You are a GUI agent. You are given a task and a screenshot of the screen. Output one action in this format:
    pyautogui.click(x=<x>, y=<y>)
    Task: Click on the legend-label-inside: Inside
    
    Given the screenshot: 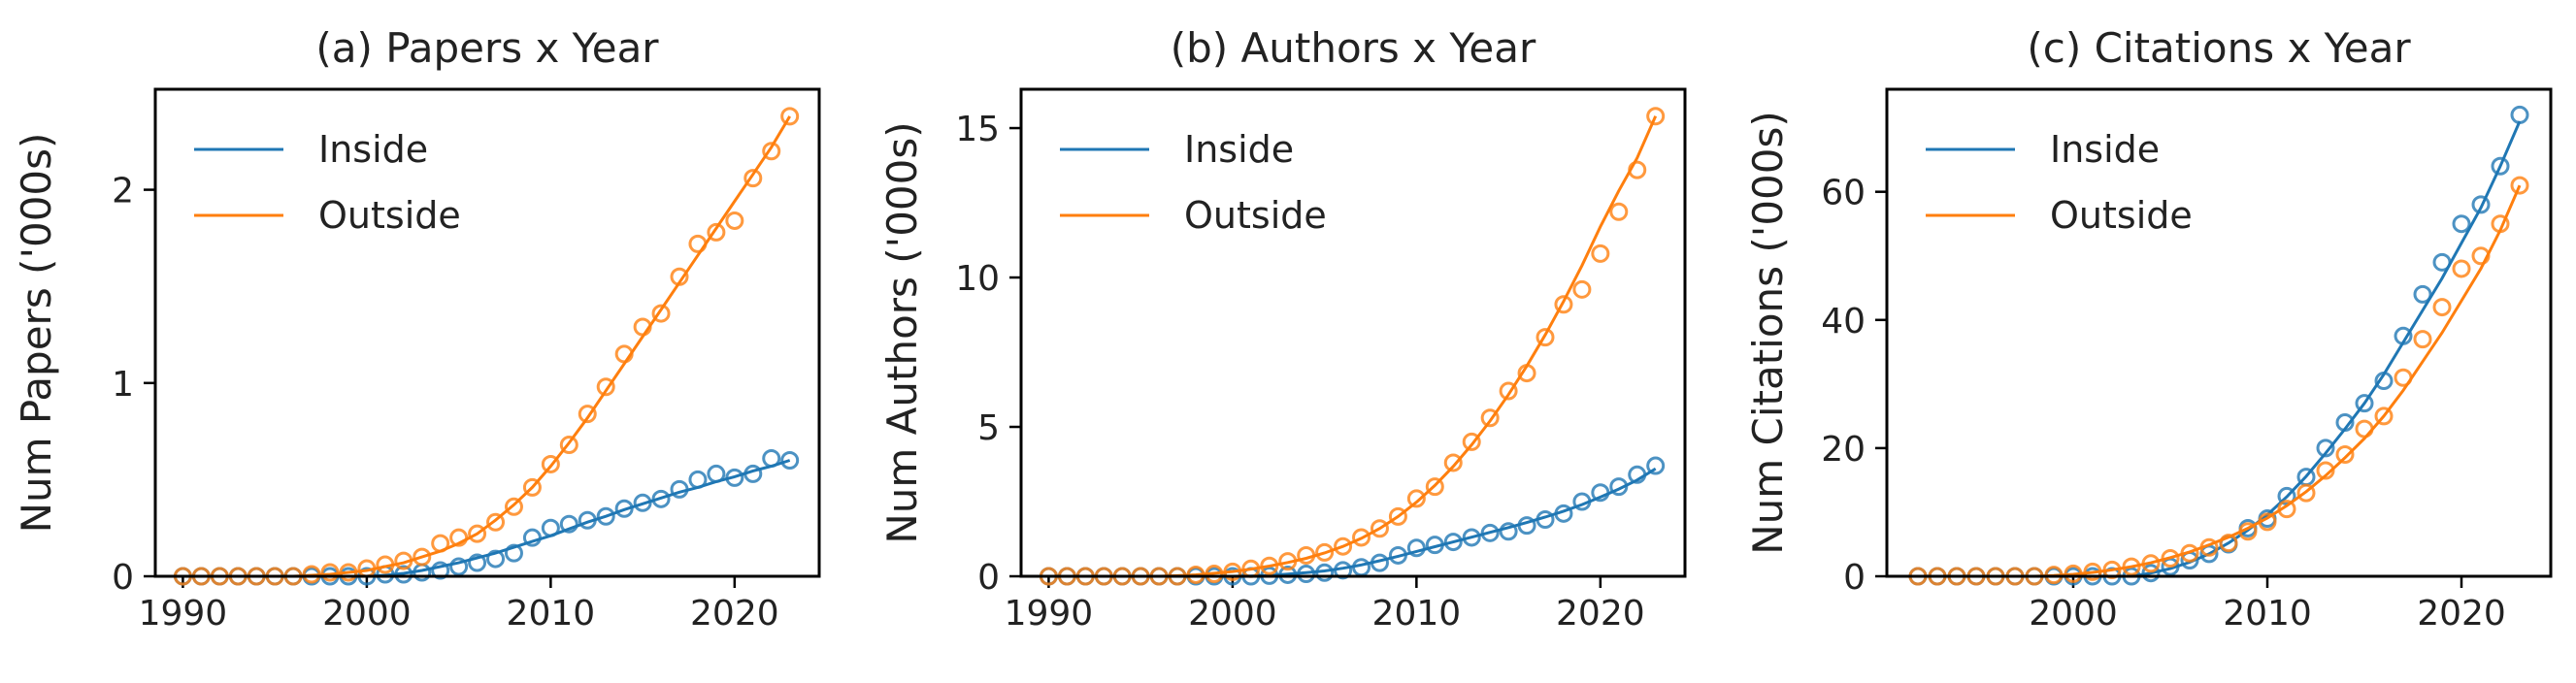 What is the action you would take?
    pyautogui.click(x=373, y=149)
    